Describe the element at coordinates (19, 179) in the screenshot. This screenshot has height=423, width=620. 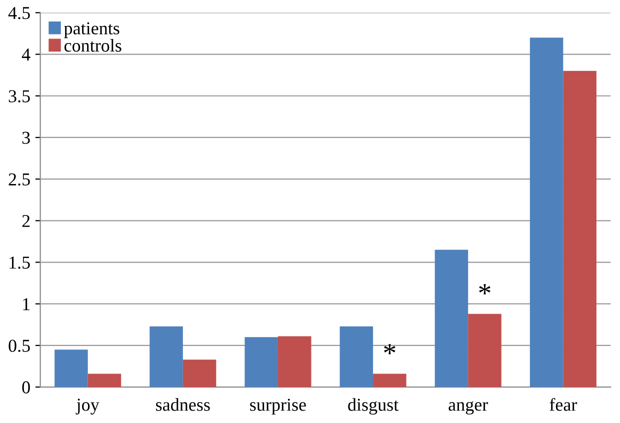
I see `y-tick-label: 2.5` at that location.